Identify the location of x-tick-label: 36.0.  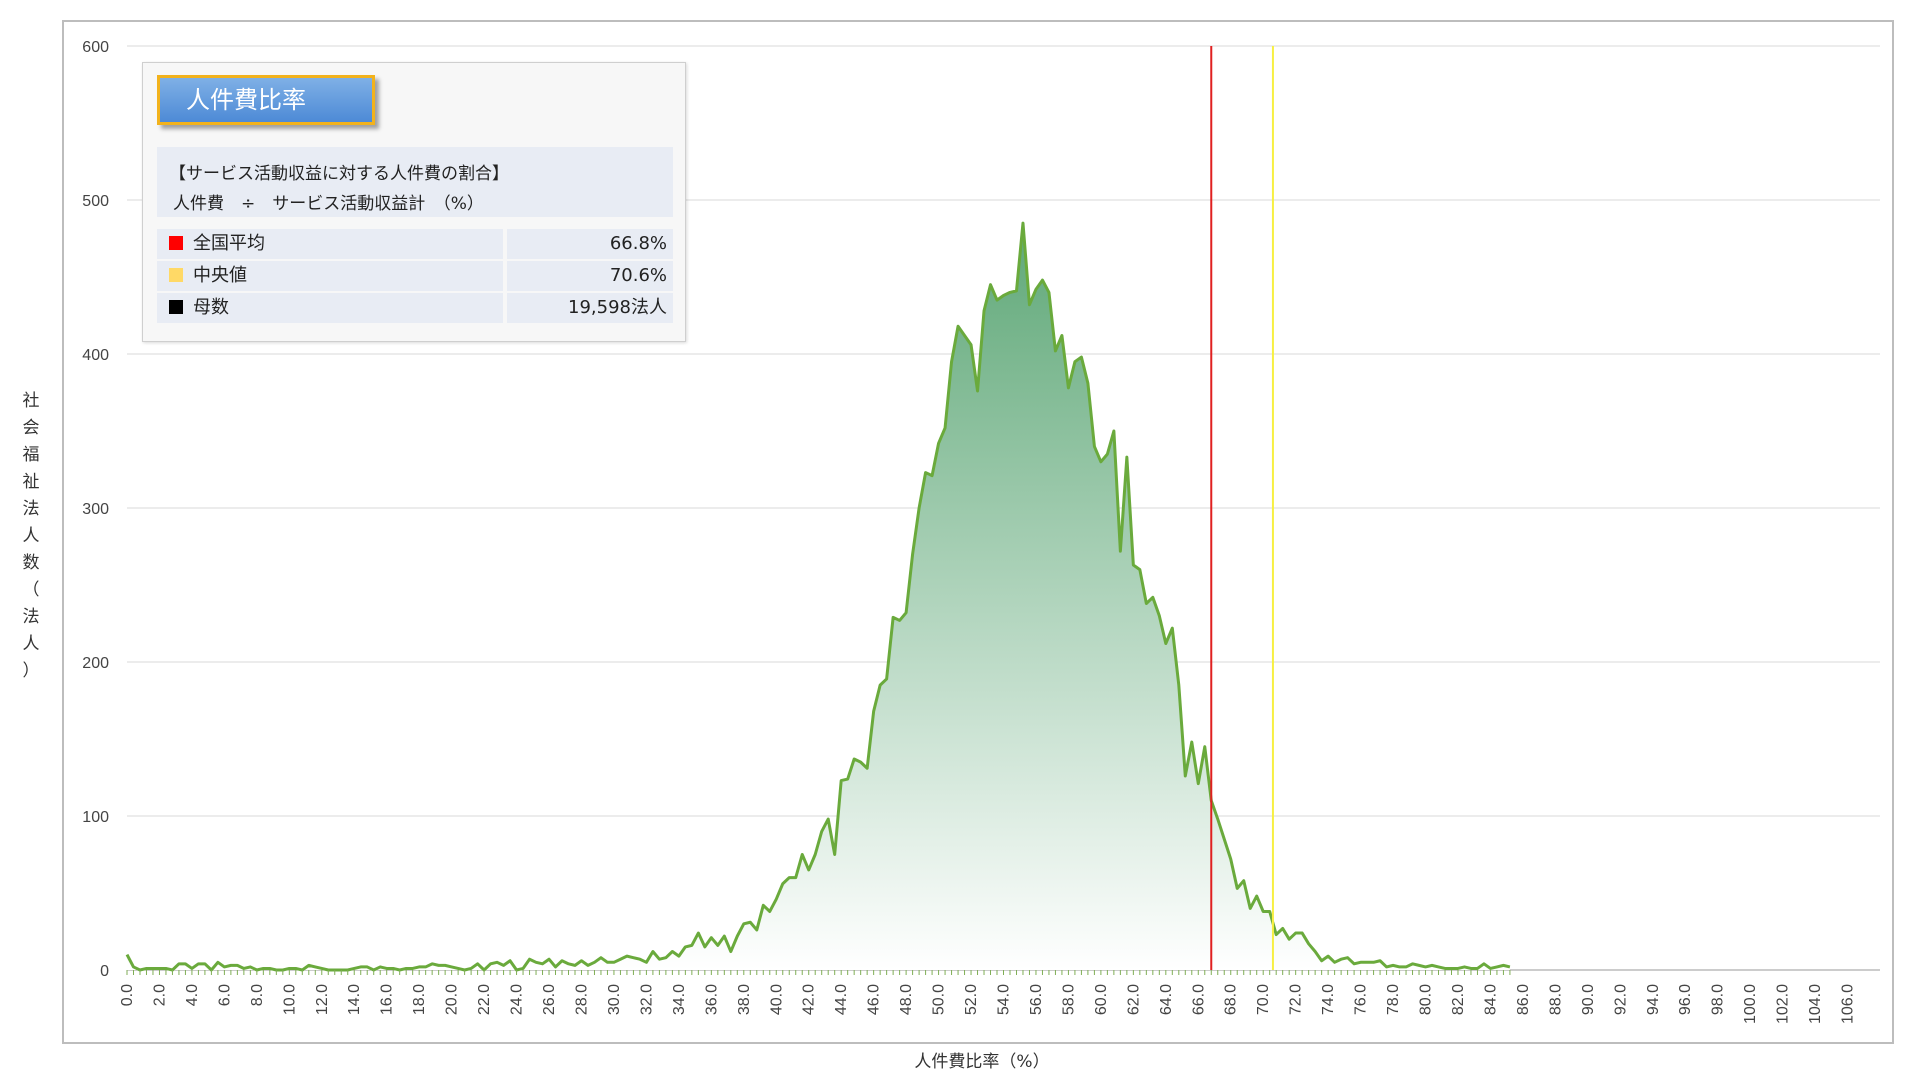
(711, 999).